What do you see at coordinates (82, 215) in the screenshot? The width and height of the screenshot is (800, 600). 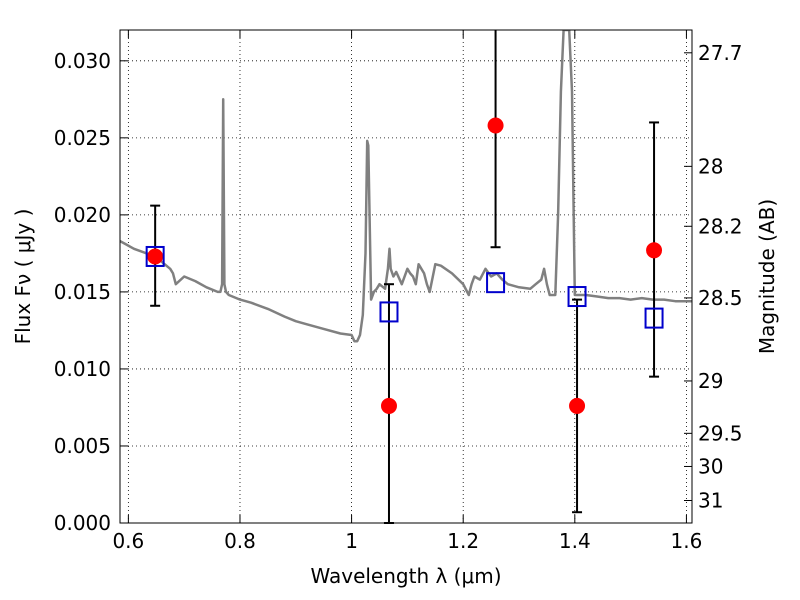 I see `y-tick-label: 0.020` at bounding box center [82, 215].